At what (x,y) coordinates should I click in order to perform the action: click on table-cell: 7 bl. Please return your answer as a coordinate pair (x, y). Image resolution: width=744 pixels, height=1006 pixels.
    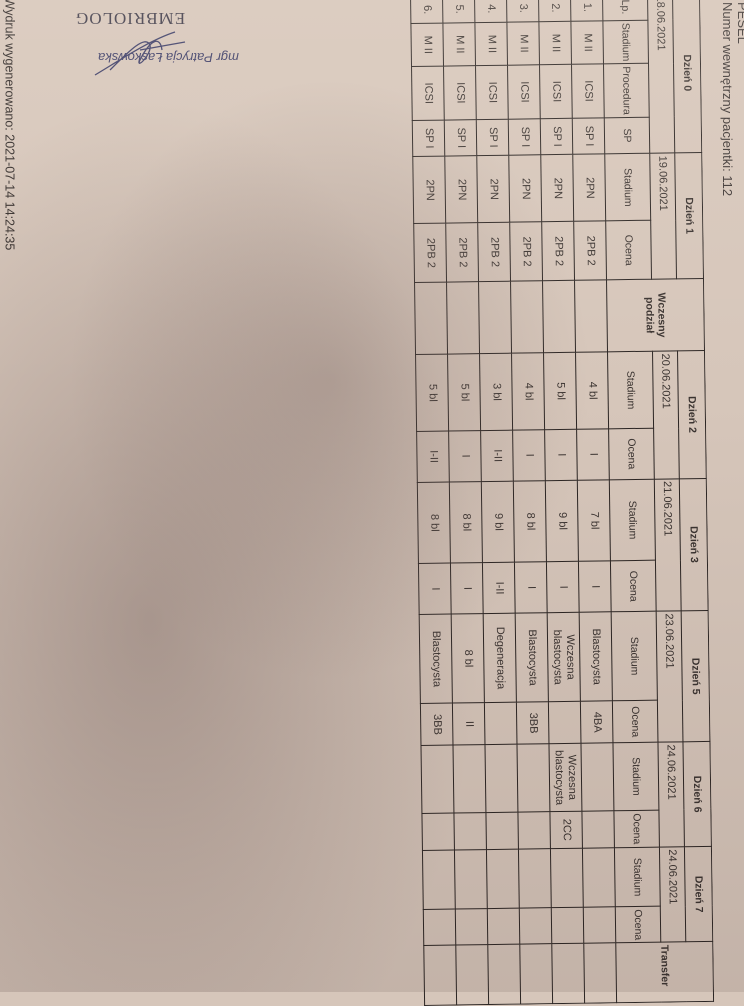
    Looking at the image, I should click on (594, 520).